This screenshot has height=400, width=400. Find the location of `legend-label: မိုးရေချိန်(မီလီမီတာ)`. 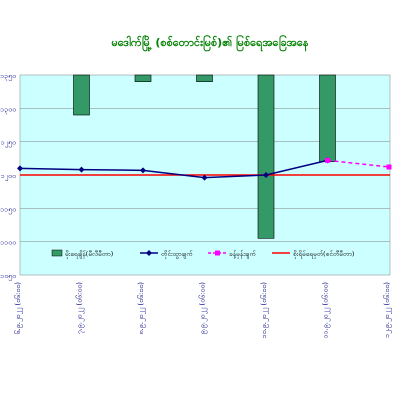

legend-label: မိုးရေချိန်(မီလီမီတာ) is located at coordinates (89, 254).